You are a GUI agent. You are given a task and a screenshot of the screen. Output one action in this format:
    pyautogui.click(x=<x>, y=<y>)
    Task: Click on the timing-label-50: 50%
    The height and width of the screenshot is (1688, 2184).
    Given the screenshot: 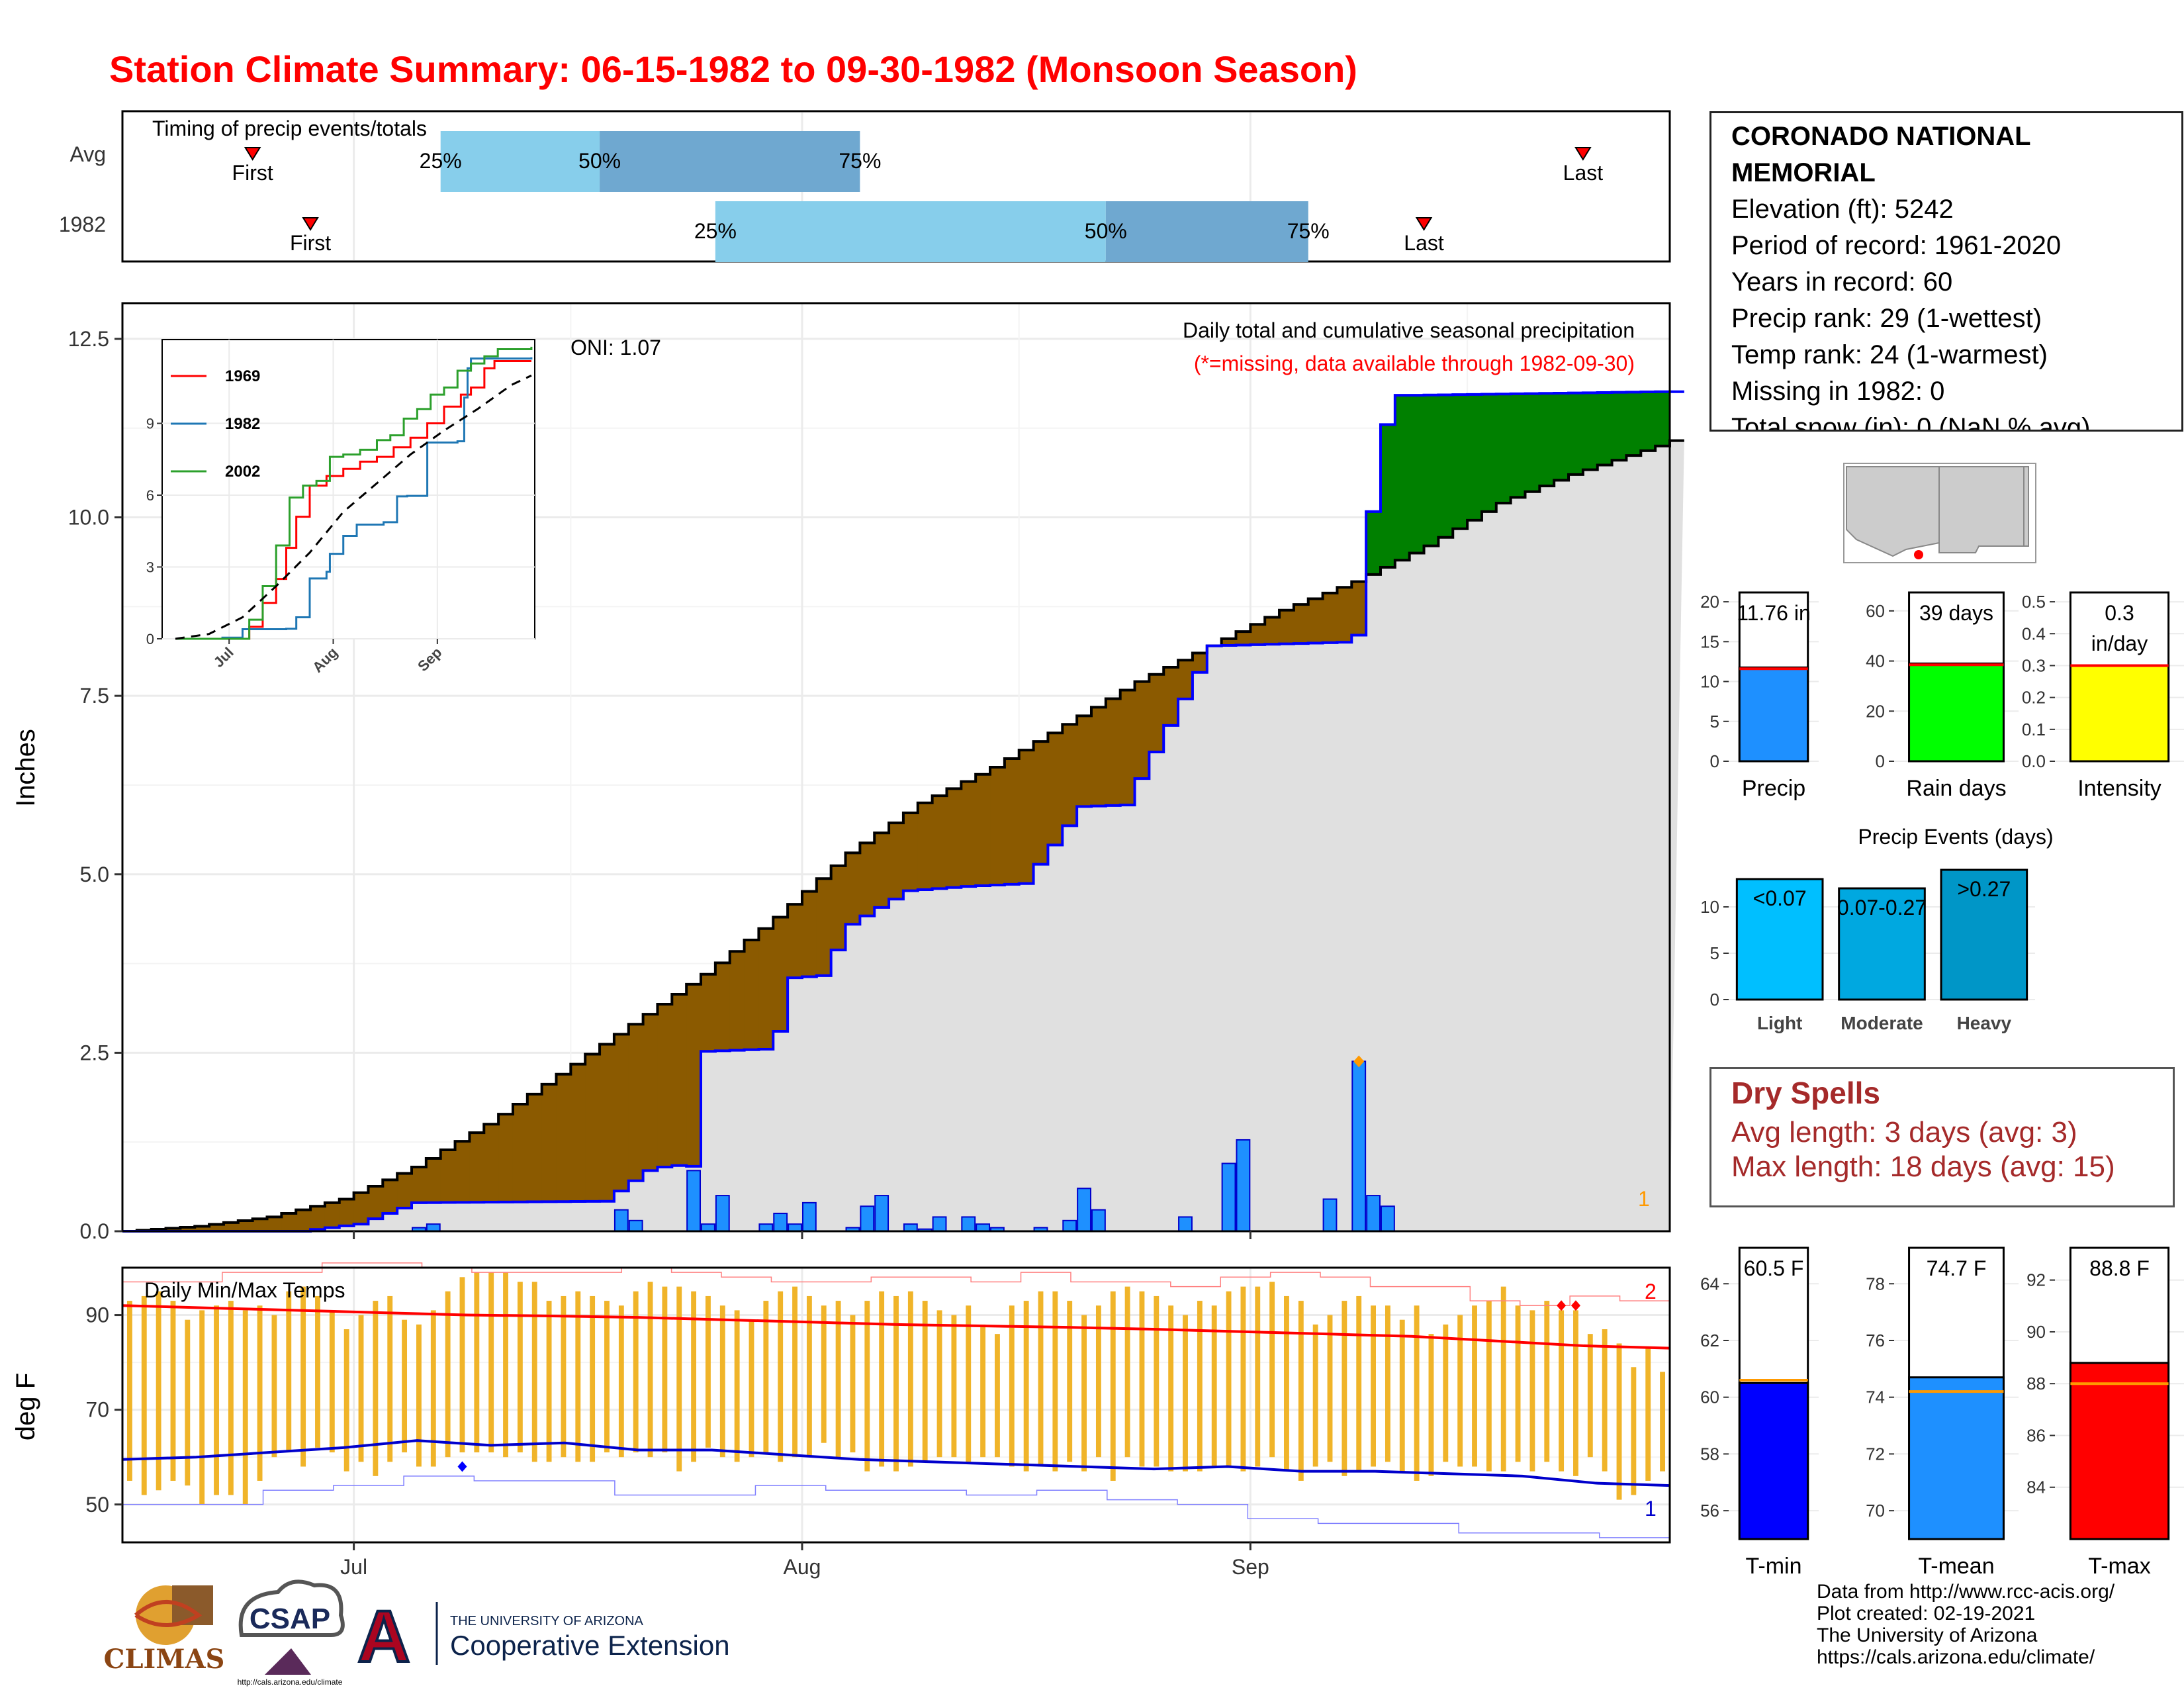 What is the action you would take?
    pyautogui.click(x=1106, y=231)
    